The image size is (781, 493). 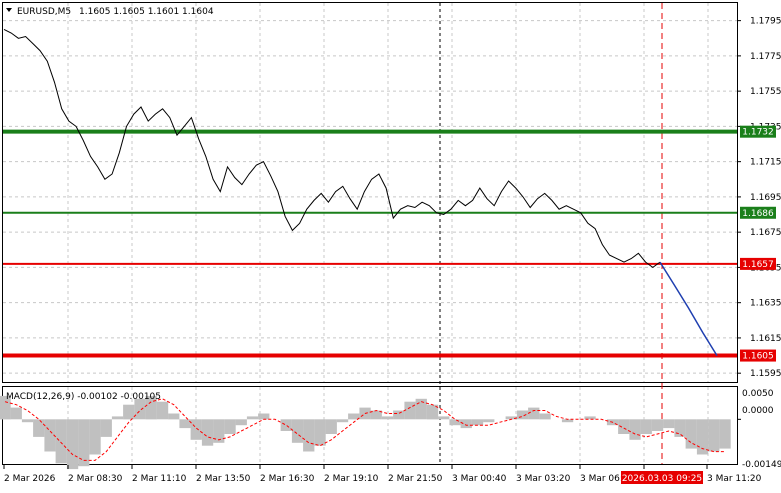 What do you see at coordinates (9, 10) in the screenshot?
I see `chevron-down-icon` at bounding box center [9, 10].